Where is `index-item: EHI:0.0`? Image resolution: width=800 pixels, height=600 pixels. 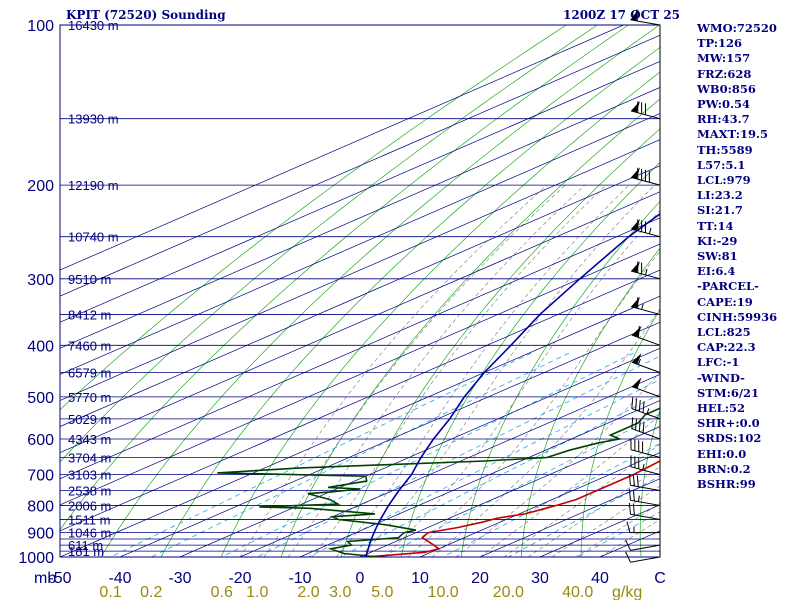 index-item: EHI:0.0 is located at coordinates (722, 453).